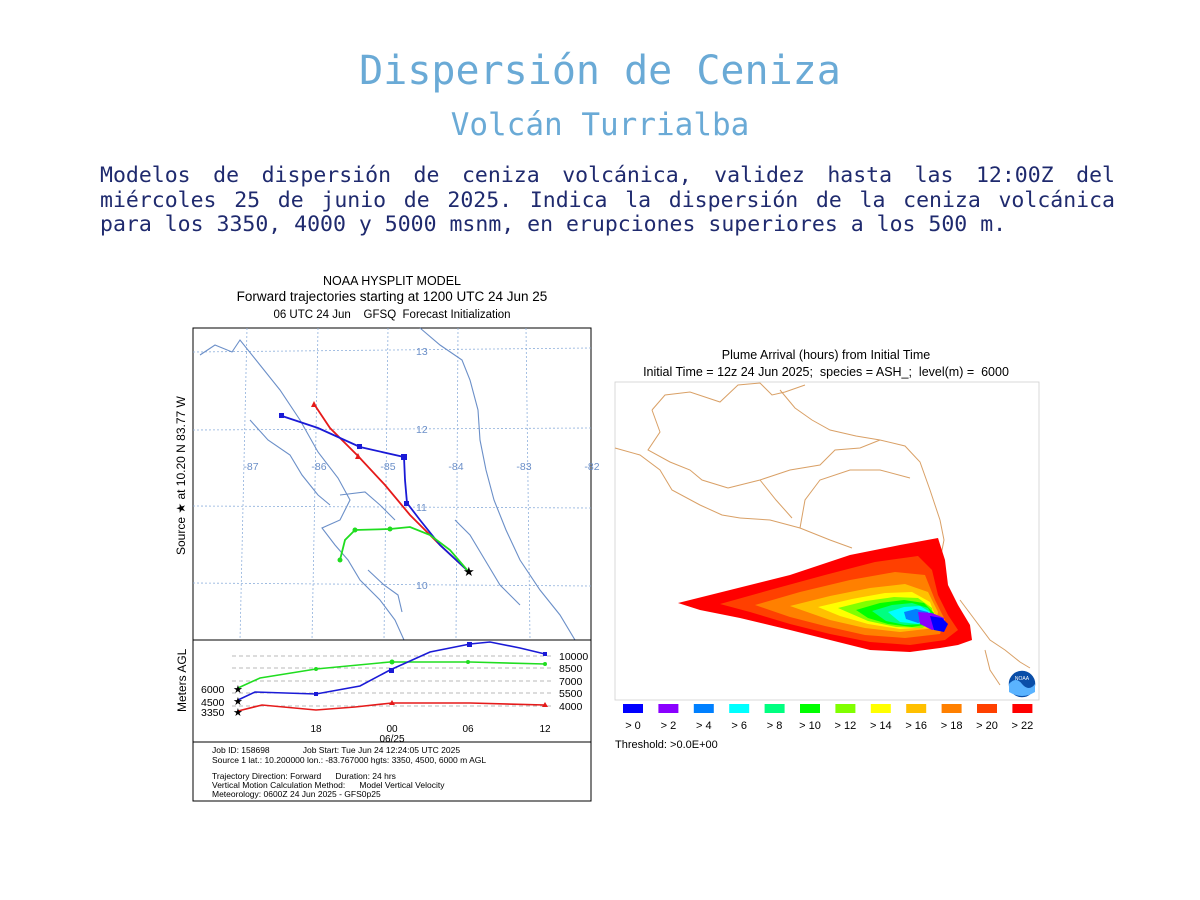  I want to click on lat-label: 13, so click(422, 352).